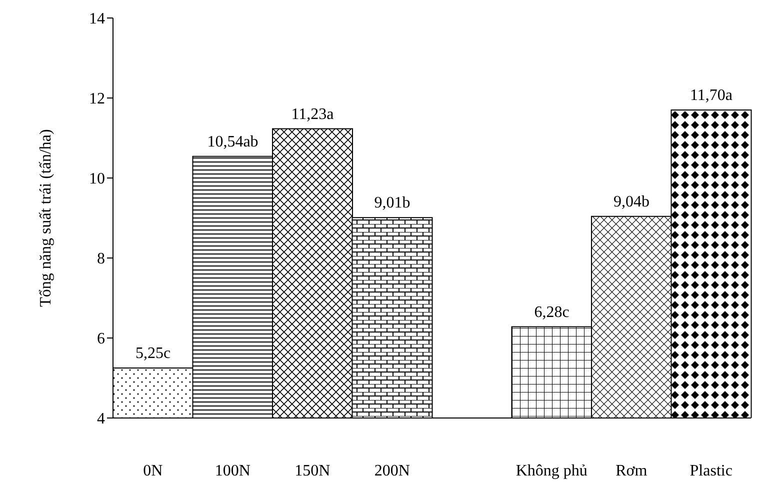 This screenshot has height=482, width=763. Describe the element at coordinates (312, 114) in the screenshot. I see `data-label: 11,23a` at that location.